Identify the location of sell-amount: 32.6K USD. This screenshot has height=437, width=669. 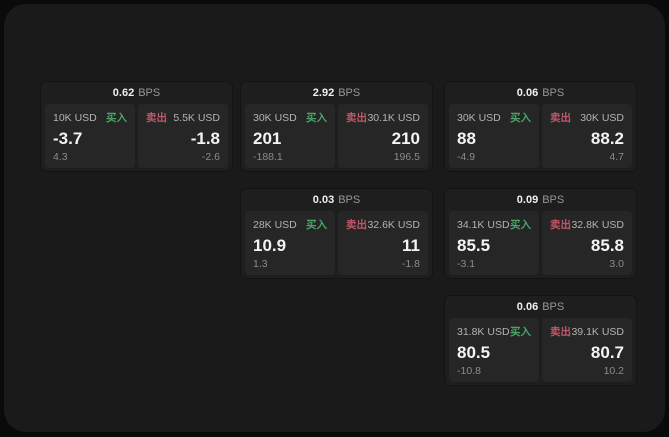
(393, 224).